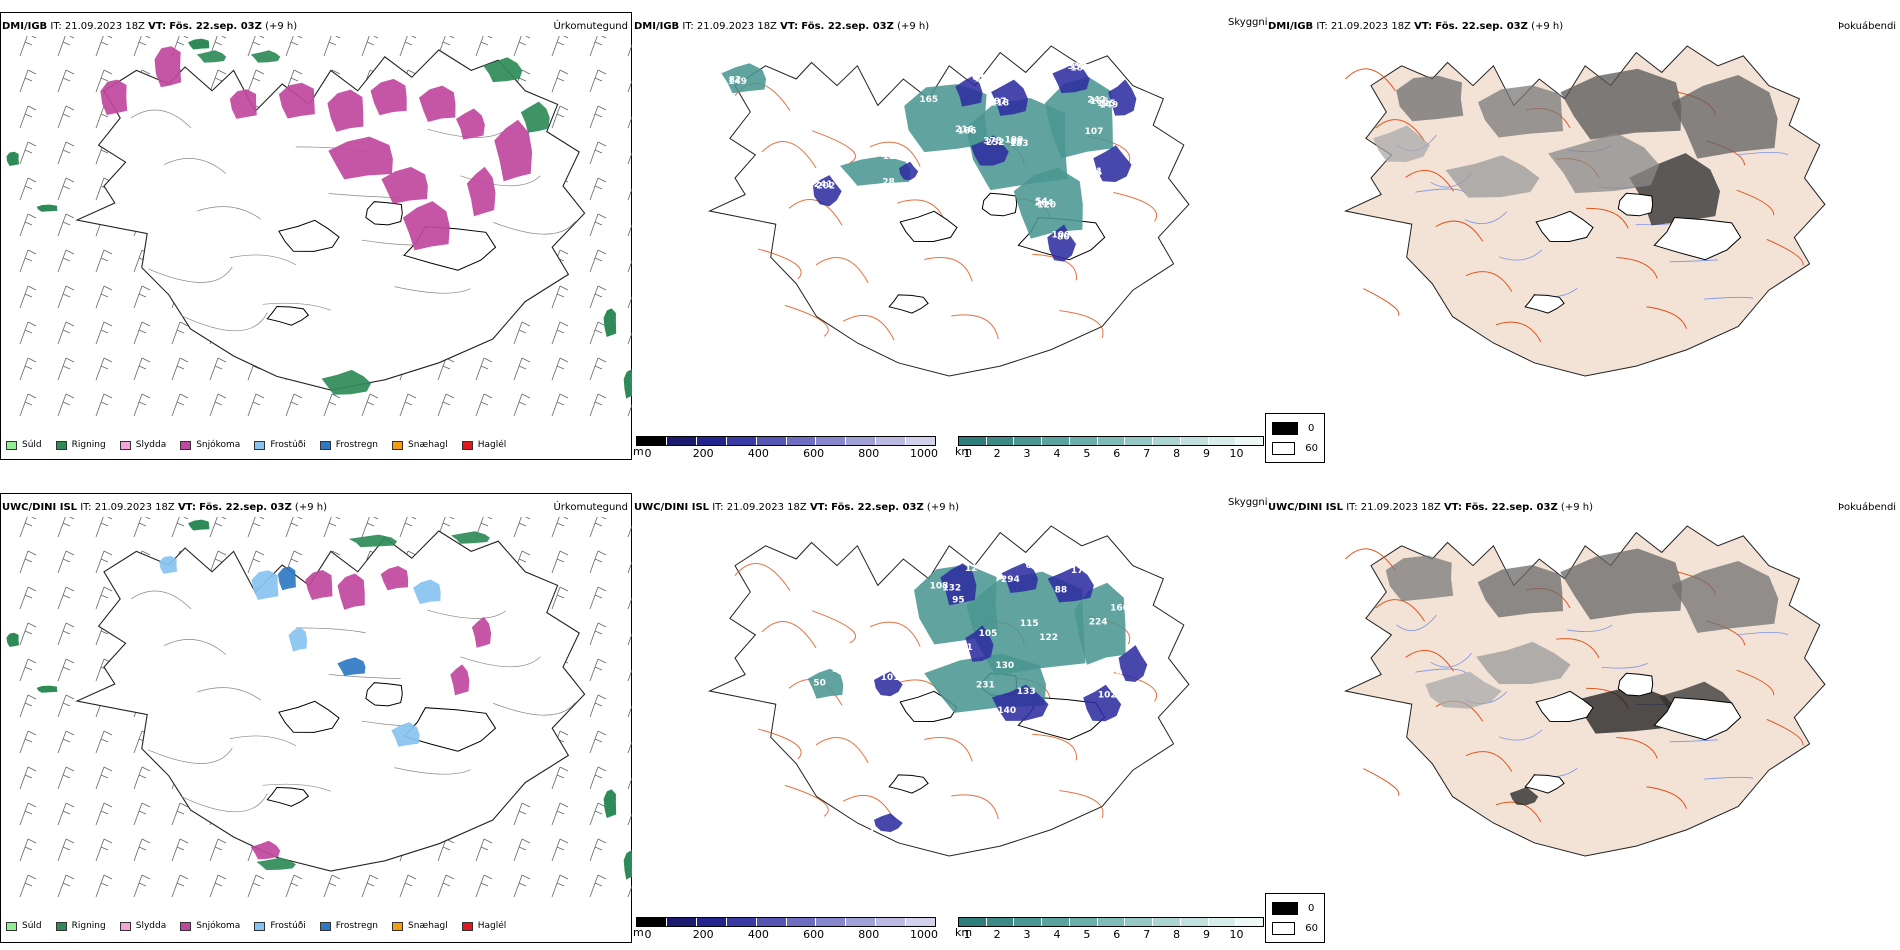 Image resolution: width=1900 pixels, height=950 pixels. What do you see at coordinates (1207, 934) in the screenshot?
I see `colorbar-tick: 9` at bounding box center [1207, 934].